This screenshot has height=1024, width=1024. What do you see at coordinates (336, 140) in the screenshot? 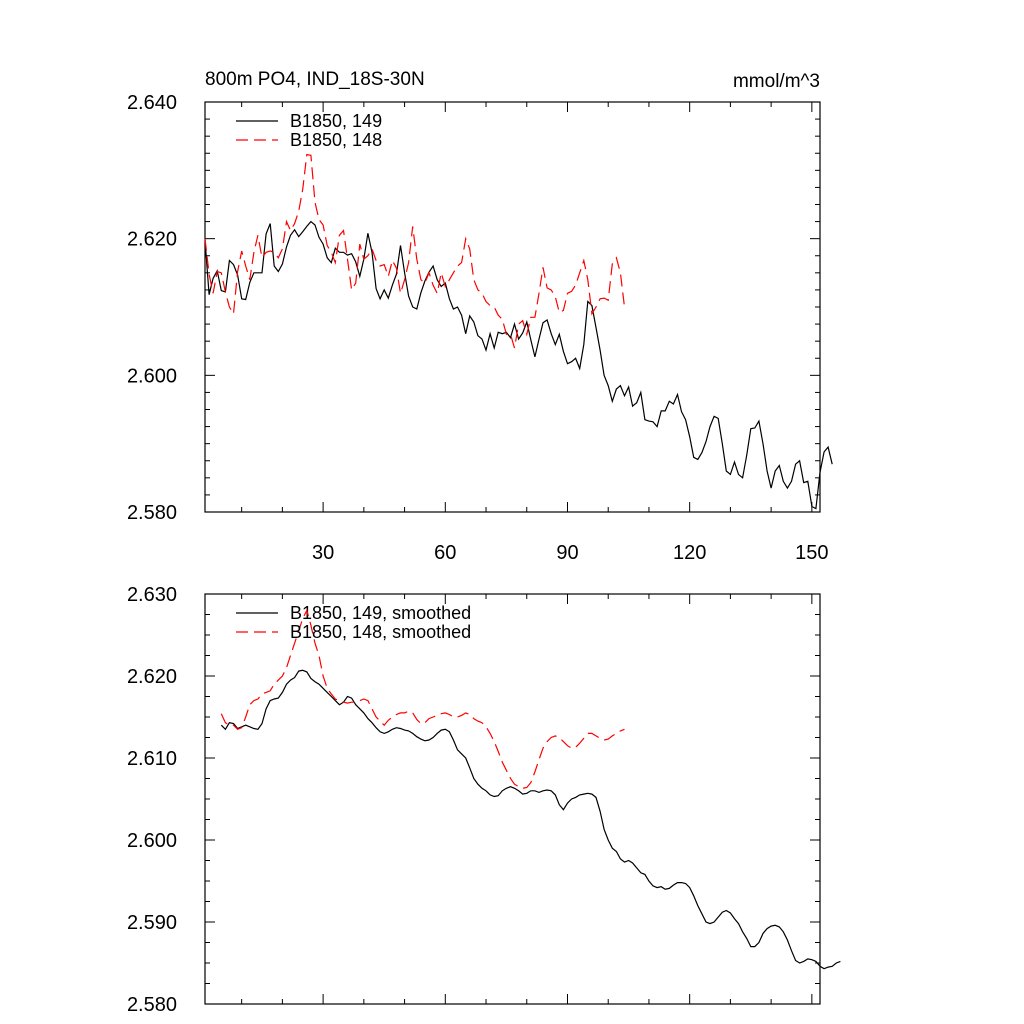
I see `legend-label: B1850, 148` at bounding box center [336, 140].